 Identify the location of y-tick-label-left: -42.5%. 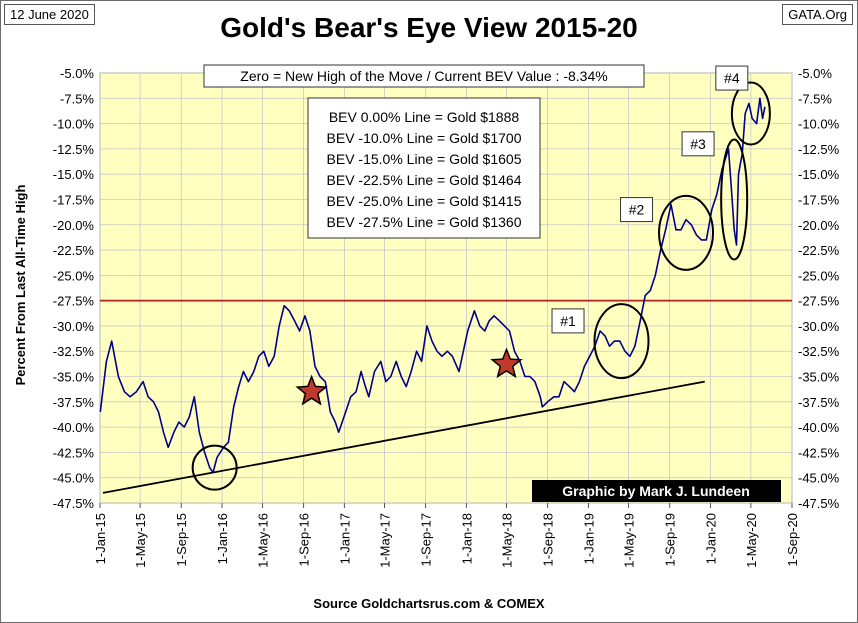
(74, 452).